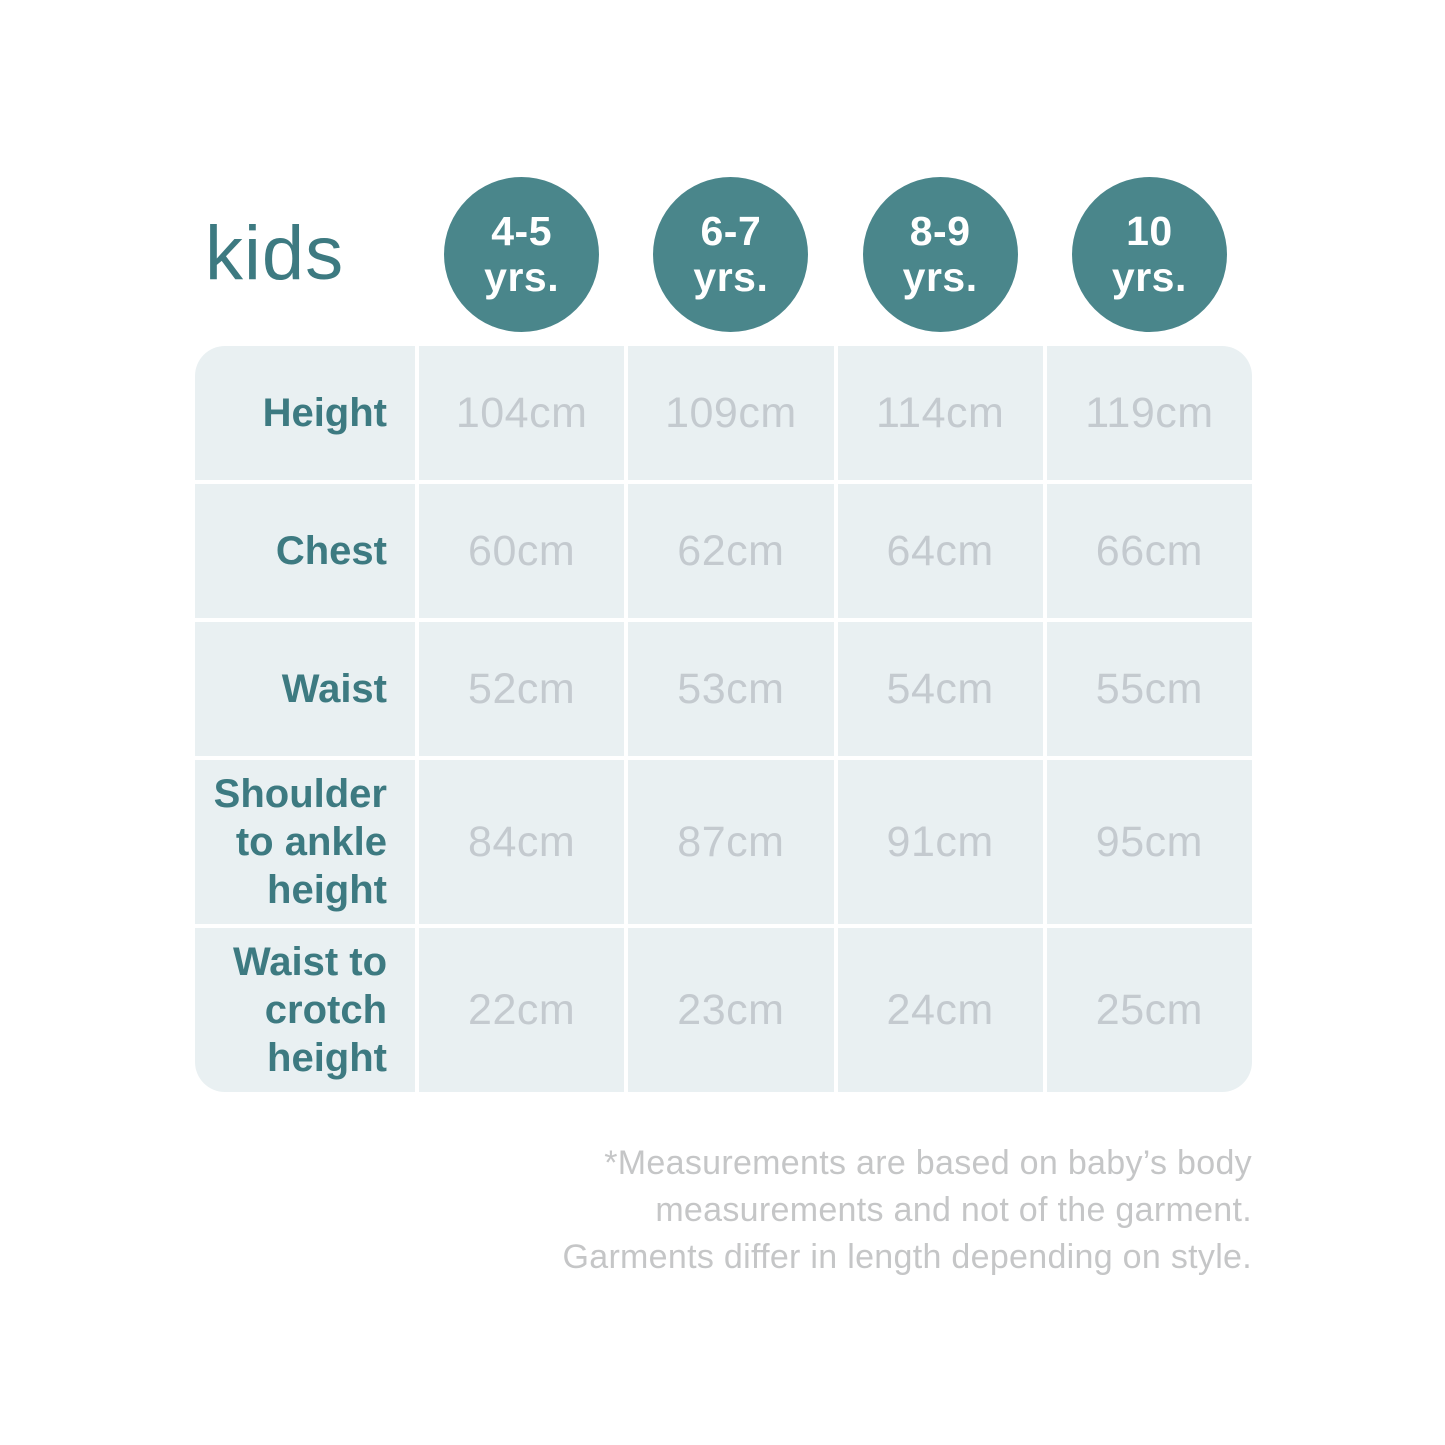  I want to click on age-range: 6-7, so click(731, 231).